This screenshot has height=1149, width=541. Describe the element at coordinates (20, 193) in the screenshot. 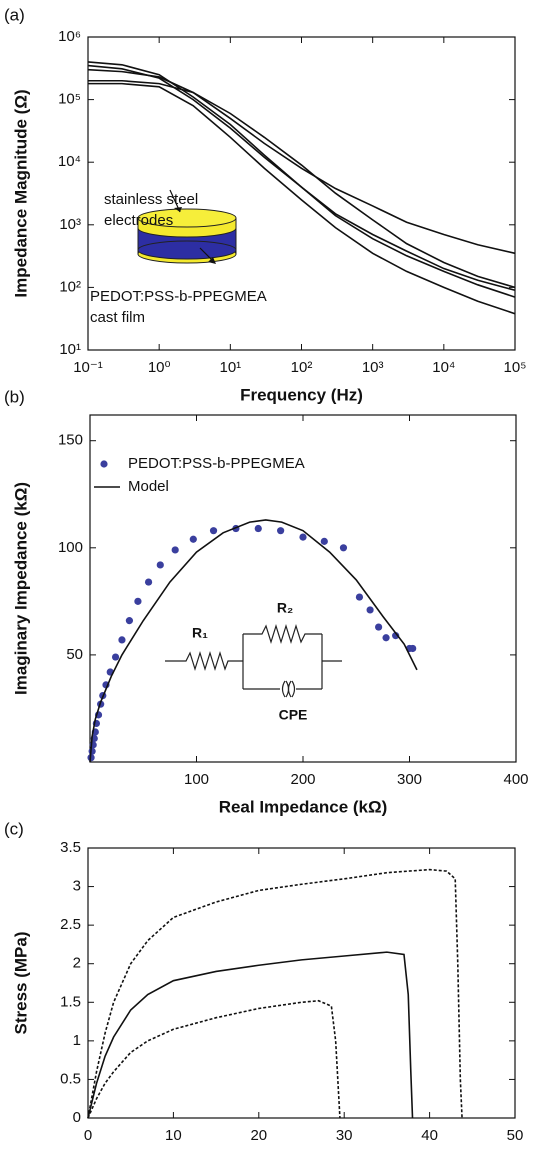

I see `y-axis-label: Impedance Magnitude (Ω)` at that location.